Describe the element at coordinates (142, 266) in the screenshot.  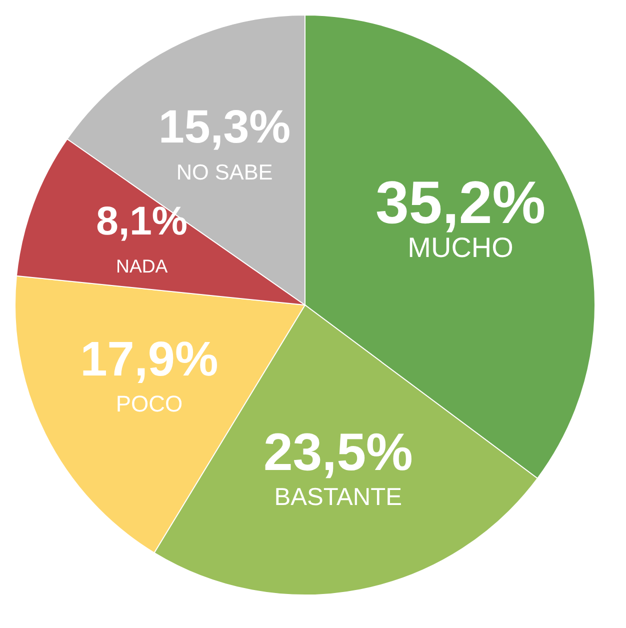
I see `slice-label: NADA` at that location.